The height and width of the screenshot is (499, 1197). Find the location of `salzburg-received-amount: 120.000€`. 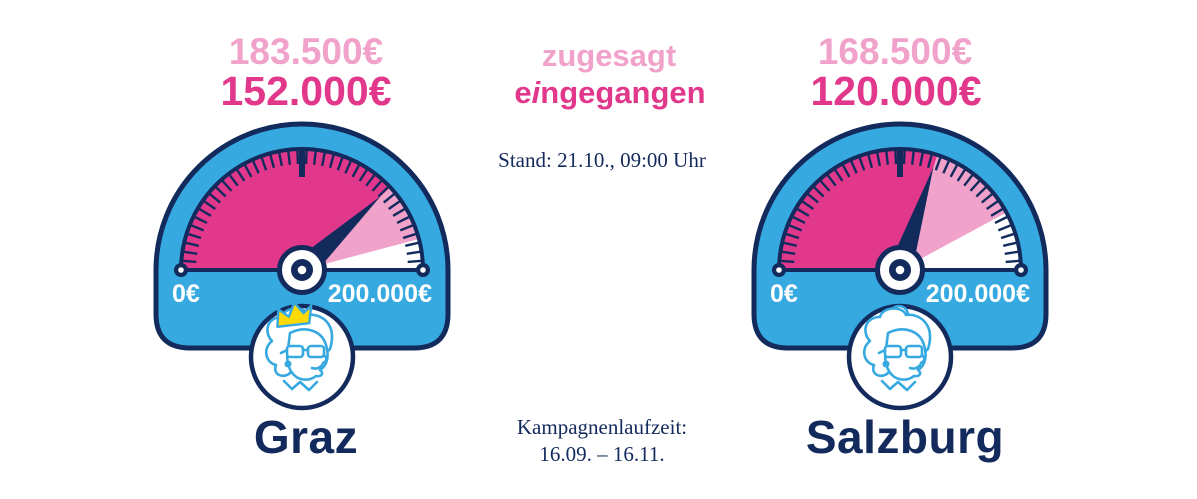

salzburg-received-amount: 120.000€ is located at coordinates (896, 91).